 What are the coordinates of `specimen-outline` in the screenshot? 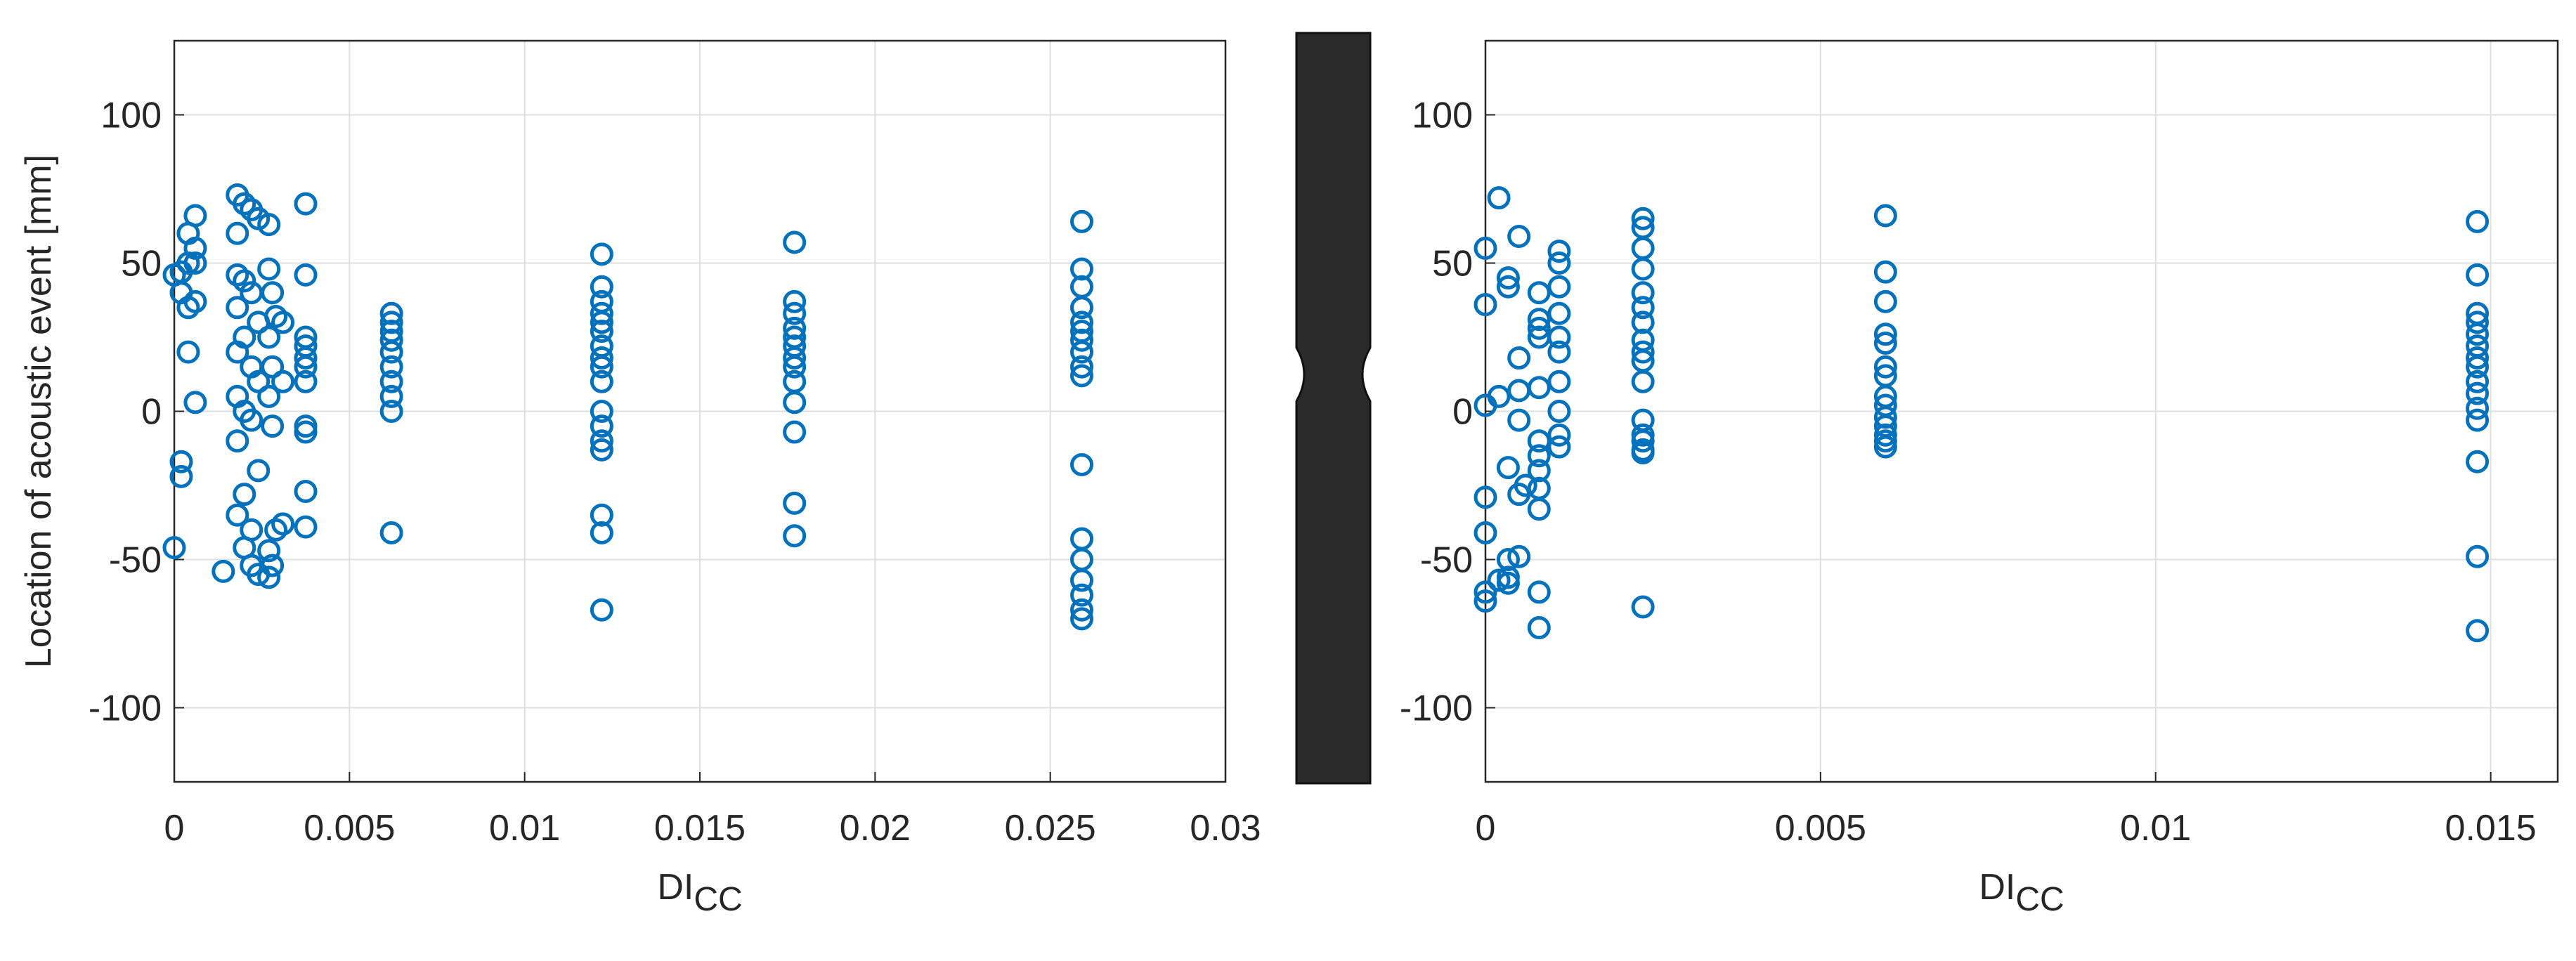 It's located at (1333, 409).